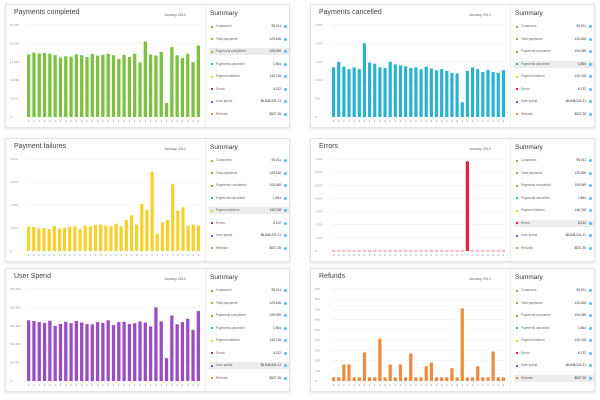  What do you see at coordinates (249, 51) in the screenshot?
I see `summary-row: Payments completed 105,069` at bounding box center [249, 51].